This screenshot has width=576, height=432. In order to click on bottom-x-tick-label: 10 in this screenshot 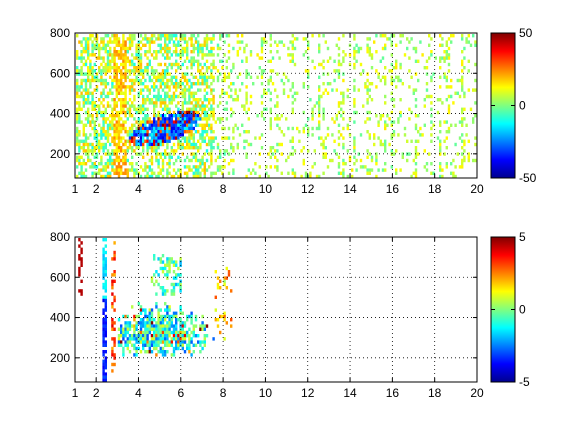, I will do `click(266, 393)`.